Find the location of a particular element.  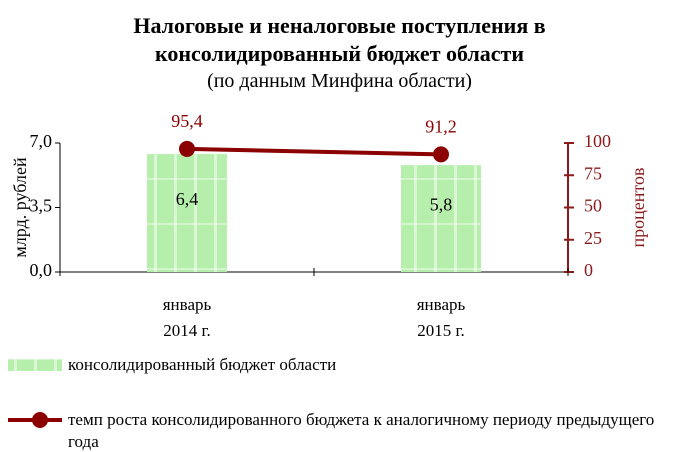

y-tick-label: 0,0 is located at coordinates (41, 270).